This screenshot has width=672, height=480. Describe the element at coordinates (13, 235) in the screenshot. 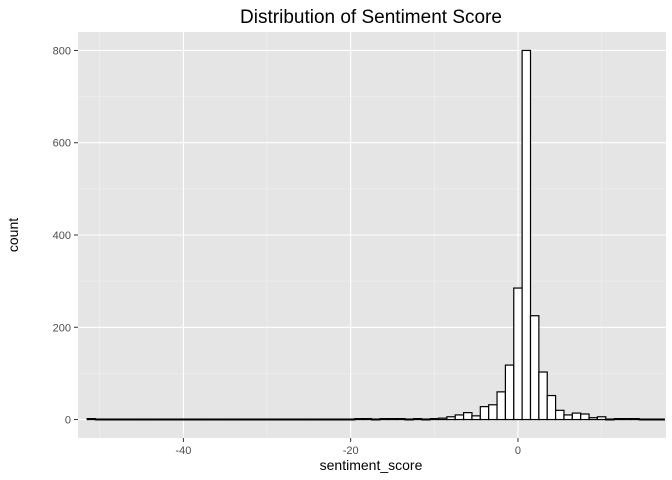

I see `y-axis-title: count` at that location.